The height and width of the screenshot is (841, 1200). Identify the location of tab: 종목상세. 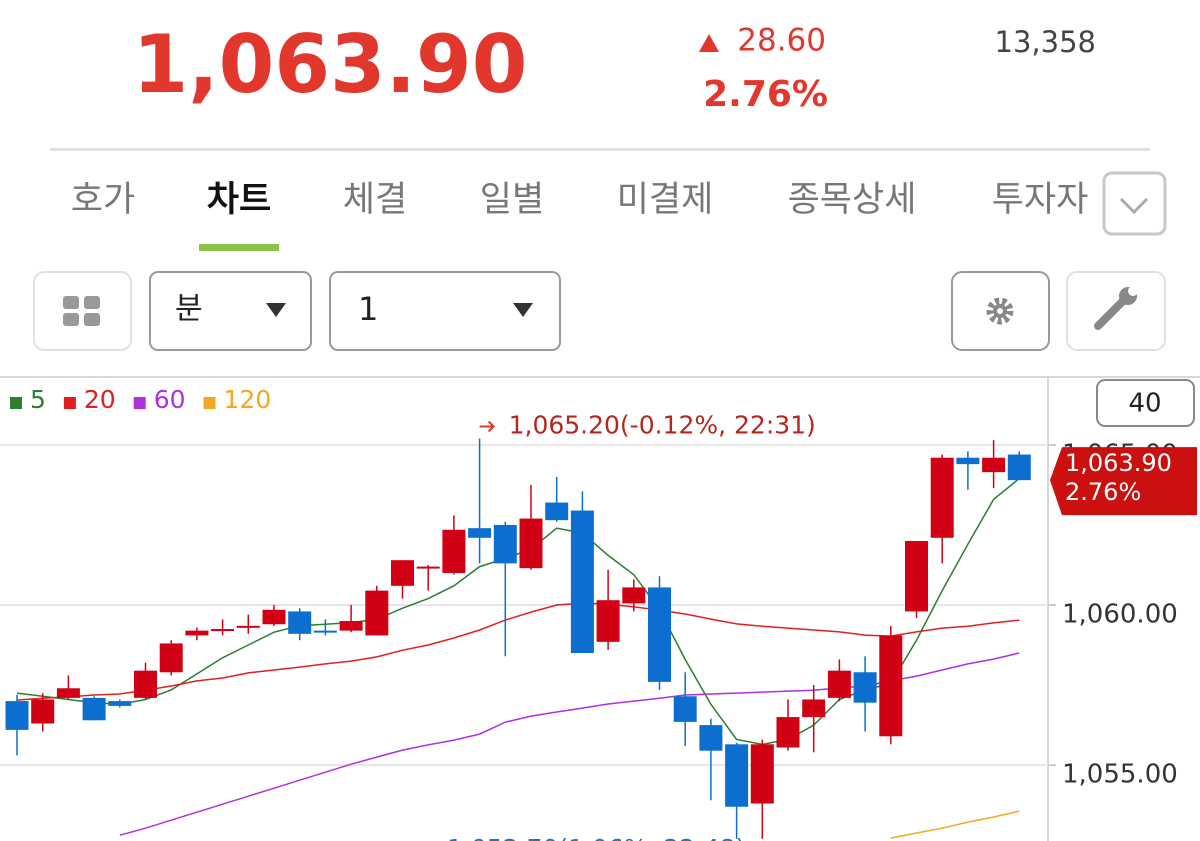
(852, 200).